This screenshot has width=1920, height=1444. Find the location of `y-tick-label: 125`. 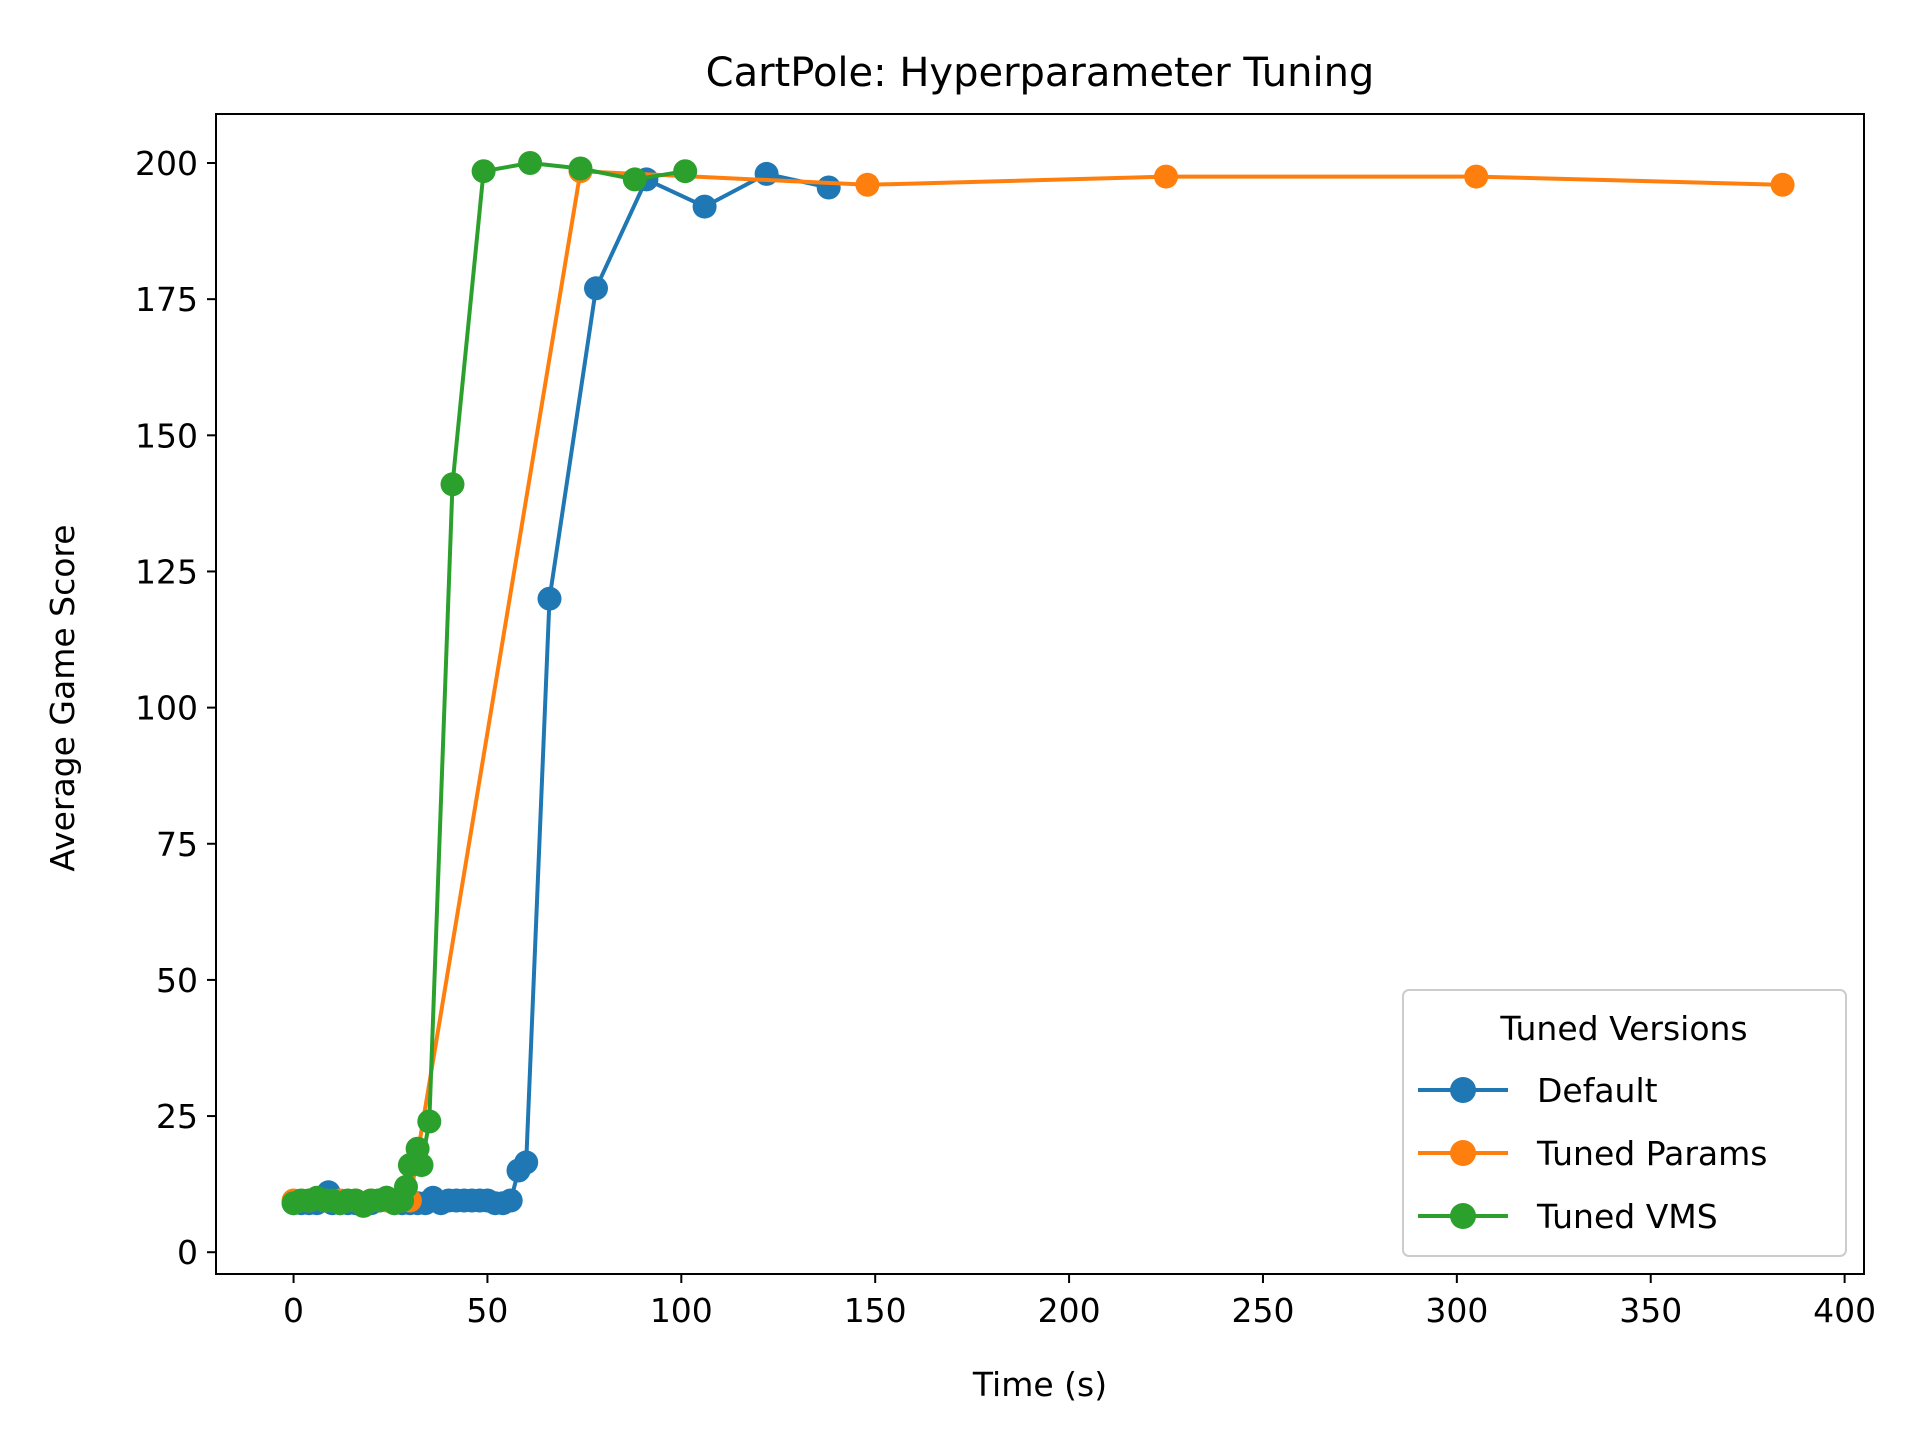

y-tick-label: 125 is located at coordinates (166, 571).